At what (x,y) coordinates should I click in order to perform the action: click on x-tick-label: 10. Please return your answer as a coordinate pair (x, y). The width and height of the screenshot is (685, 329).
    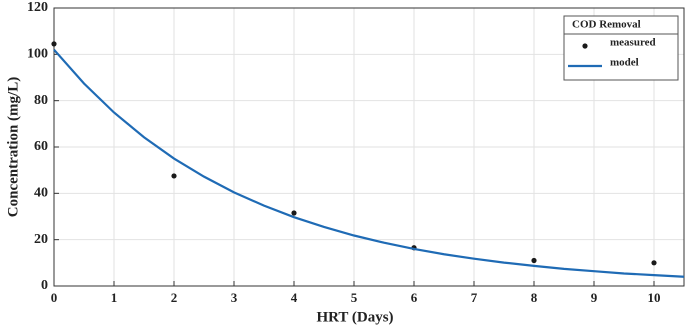
    Looking at the image, I should click on (654, 297).